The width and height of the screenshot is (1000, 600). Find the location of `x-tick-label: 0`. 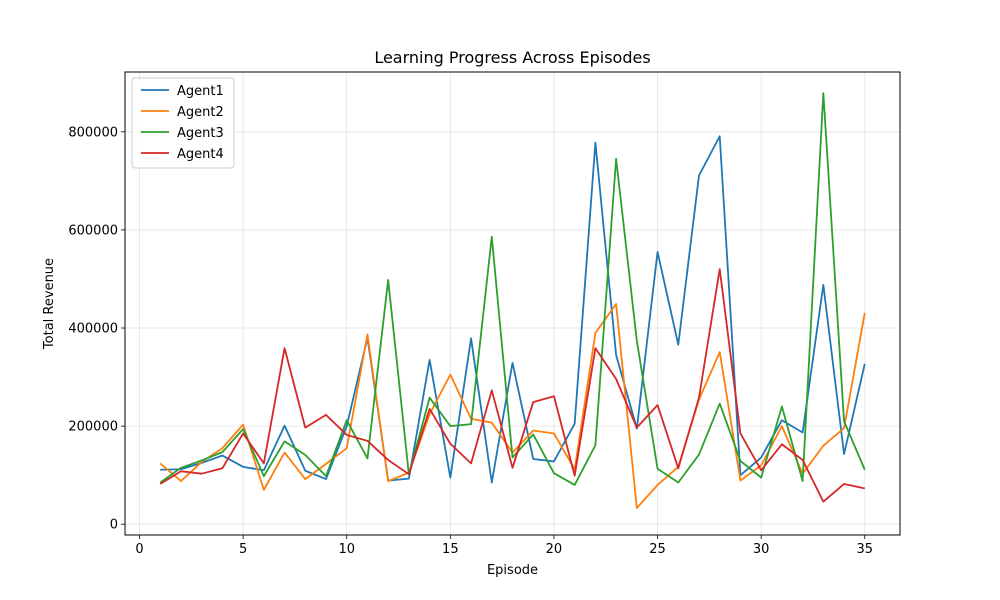

x-tick-label: 0 is located at coordinates (139, 549).